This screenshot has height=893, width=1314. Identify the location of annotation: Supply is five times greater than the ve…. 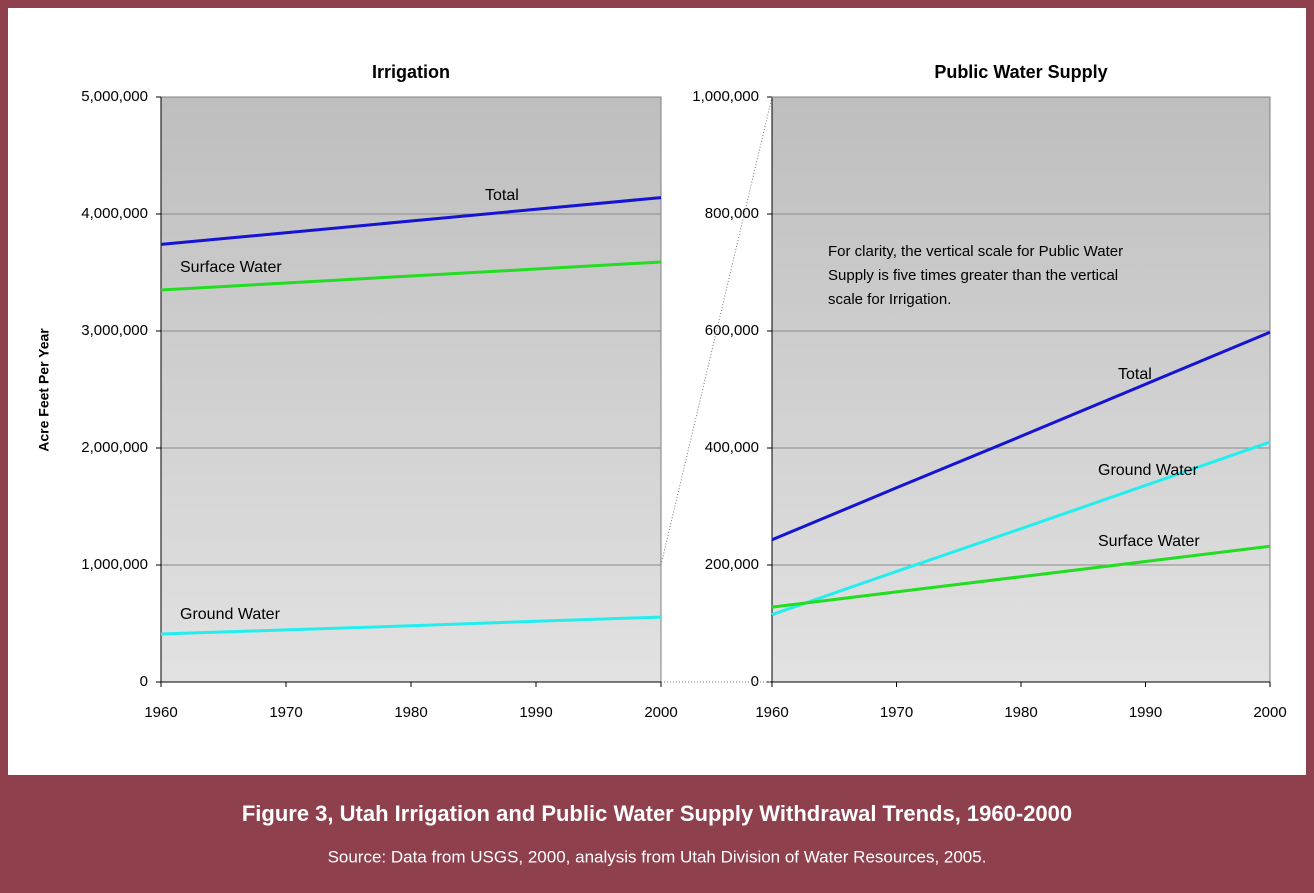
(973, 275).